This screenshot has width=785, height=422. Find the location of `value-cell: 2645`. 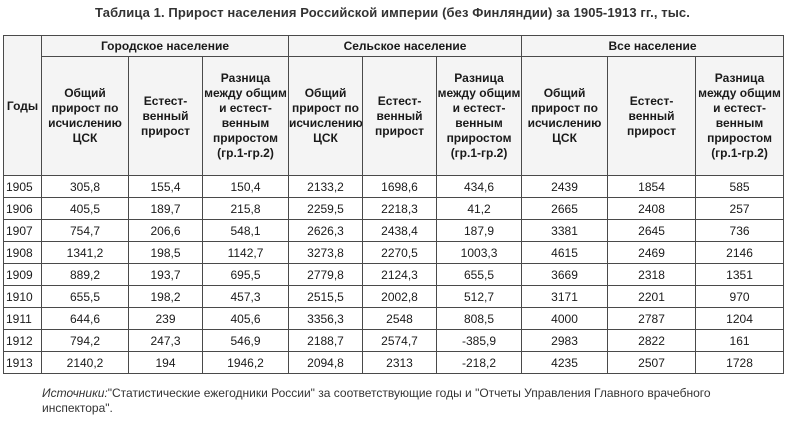

value-cell: 2645 is located at coordinates (652, 230).